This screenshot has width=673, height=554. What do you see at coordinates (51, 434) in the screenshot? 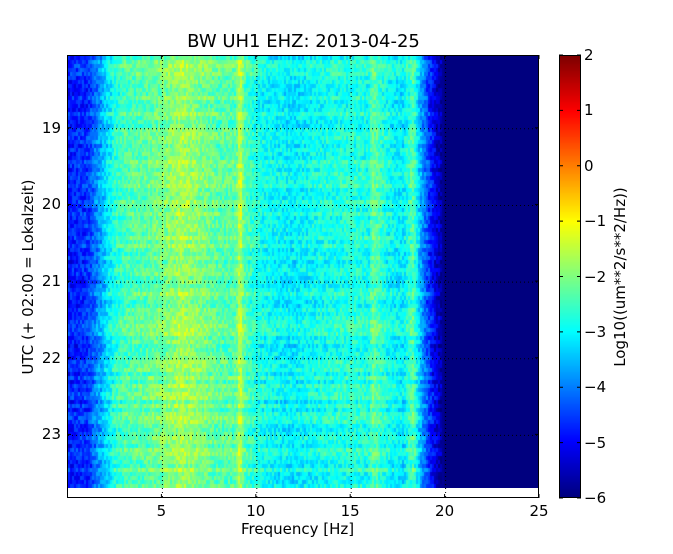
I see `y-tick-label: 23` at bounding box center [51, 434].